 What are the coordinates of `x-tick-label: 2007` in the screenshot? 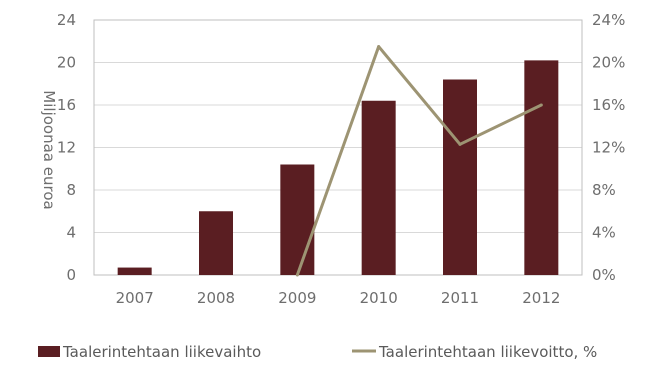 It's located at (135, 298).